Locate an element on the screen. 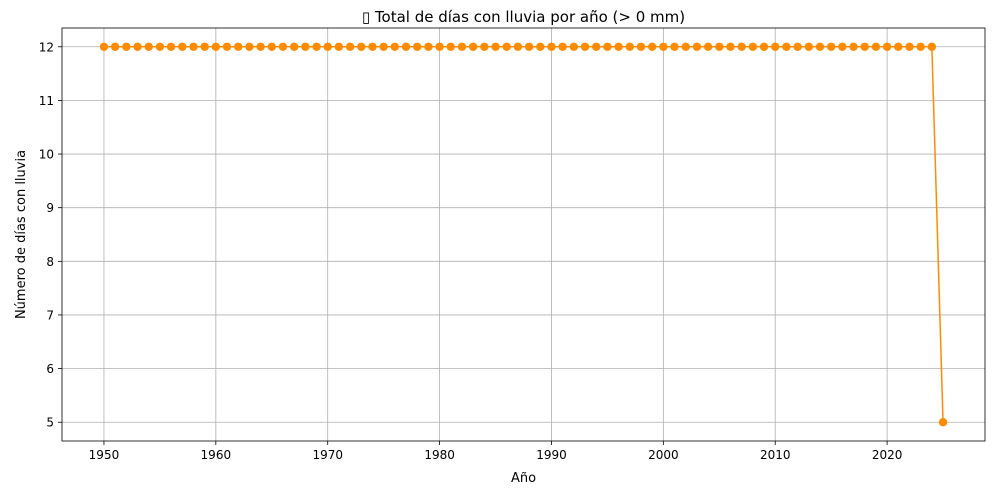 This screenshot has height=500, width=1000. x-tick-label: 1990 is located at coordinates (551, 455).